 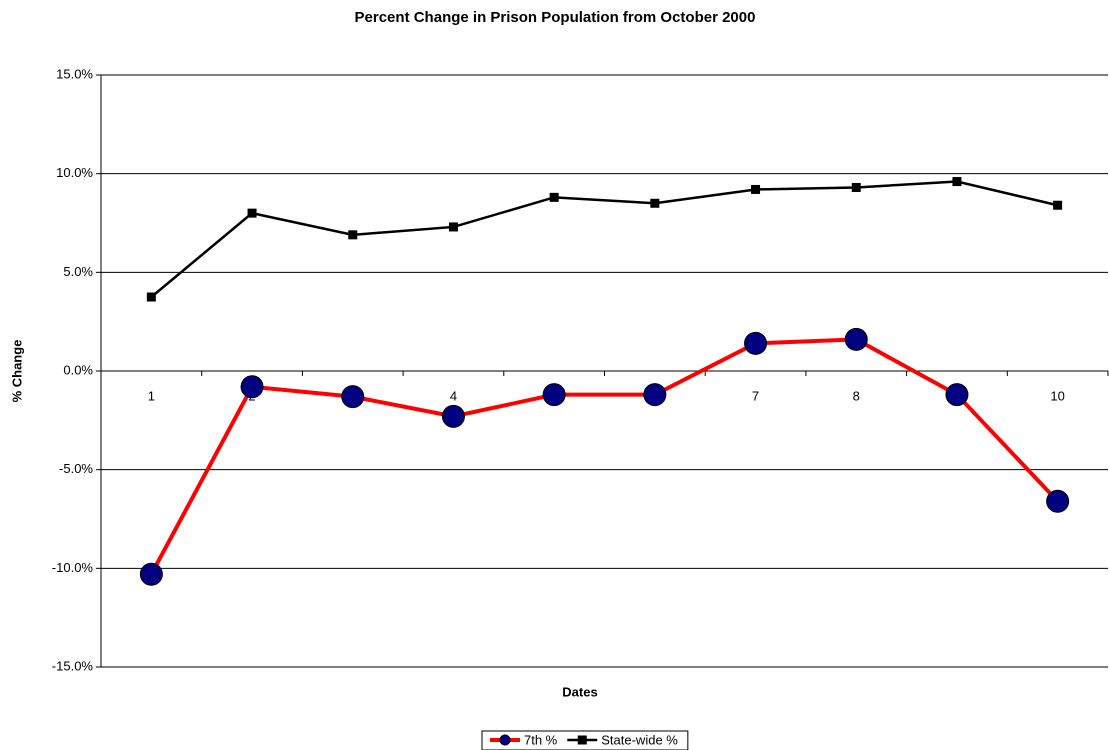 I want to click on legend-label: State-wide %, so click(x=639, y=739).